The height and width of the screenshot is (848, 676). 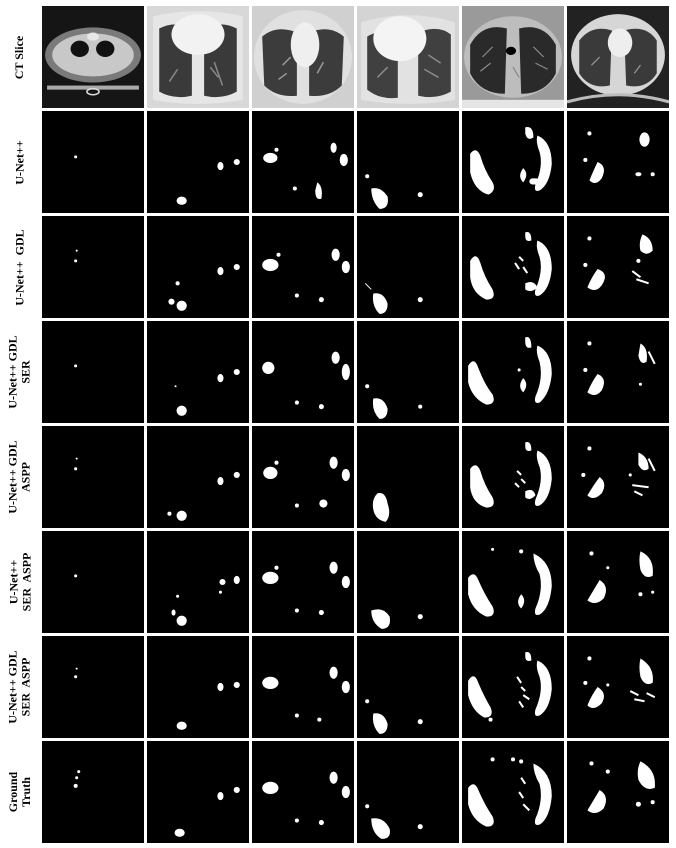 What do you see at coordinates (207, 811) in the screenshot?
I see `mask-r7-c2` at bounding box center [207, 811].